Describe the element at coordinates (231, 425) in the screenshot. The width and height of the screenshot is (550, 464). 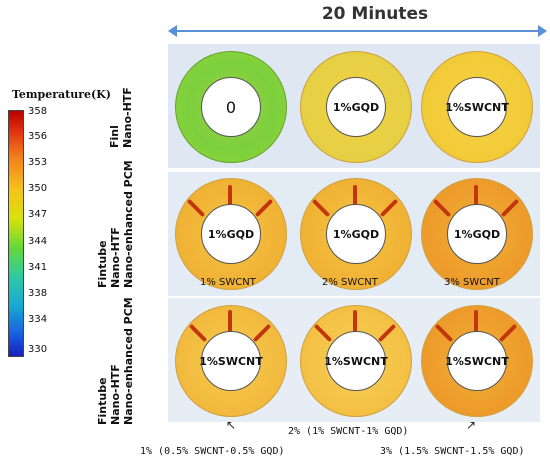
I see `pointer-arrow-icon: ↖` at that location.